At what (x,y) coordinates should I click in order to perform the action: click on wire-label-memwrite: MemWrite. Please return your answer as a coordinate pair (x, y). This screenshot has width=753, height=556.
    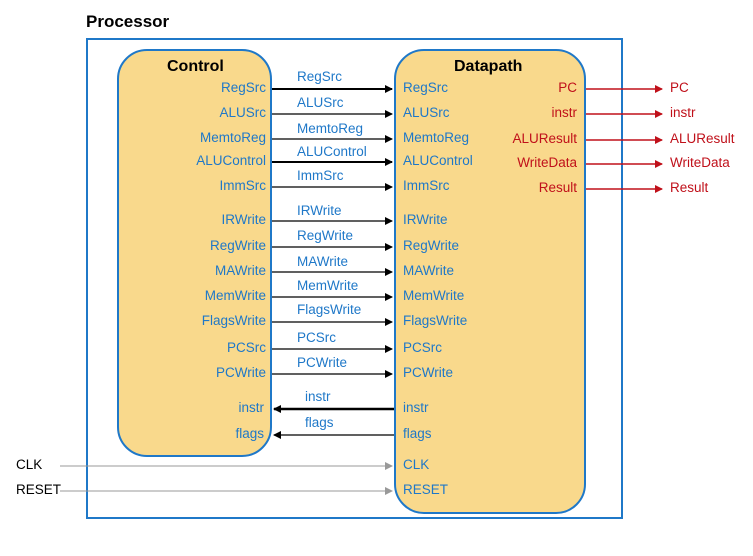
    Looking at the image, I should click on (328, 285).